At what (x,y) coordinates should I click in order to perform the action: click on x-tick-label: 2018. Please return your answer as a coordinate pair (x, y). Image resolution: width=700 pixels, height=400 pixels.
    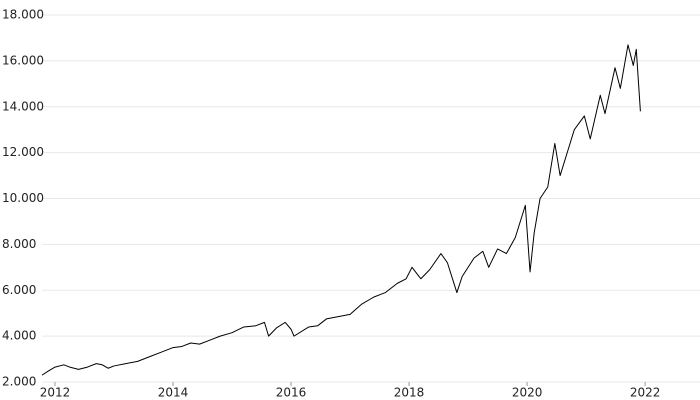
    Looking at the image, I should click on (409, 393).